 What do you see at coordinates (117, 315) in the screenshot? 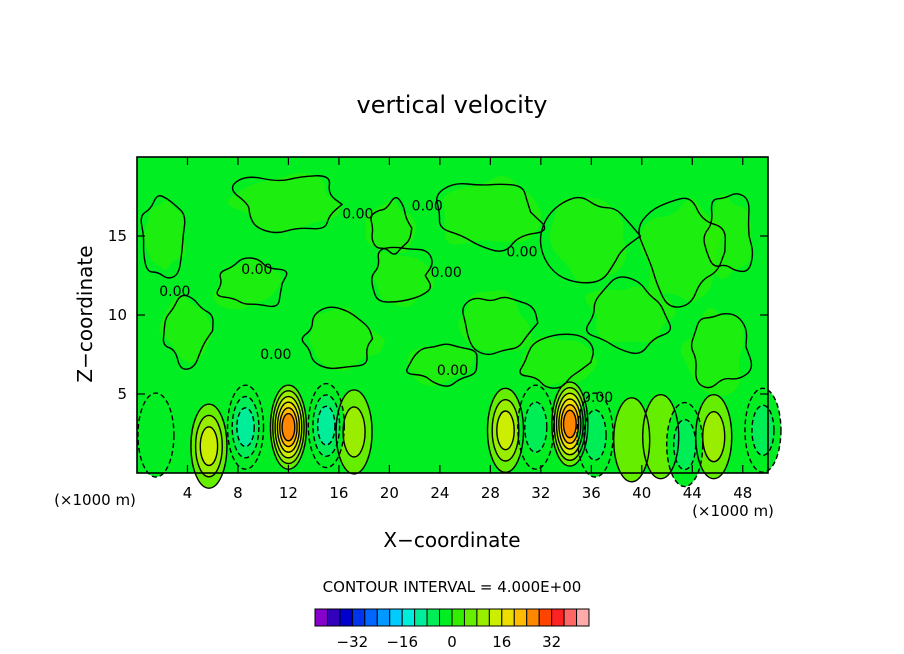
I see `y-tick-label: 10` at bounding box center [117, 315].